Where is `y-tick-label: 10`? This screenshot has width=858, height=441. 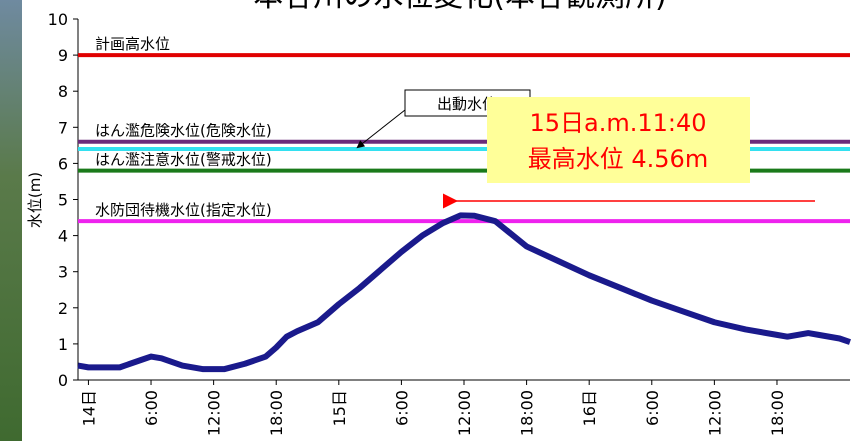 y-tick-label: 10 is located at coordinates (58, 19).